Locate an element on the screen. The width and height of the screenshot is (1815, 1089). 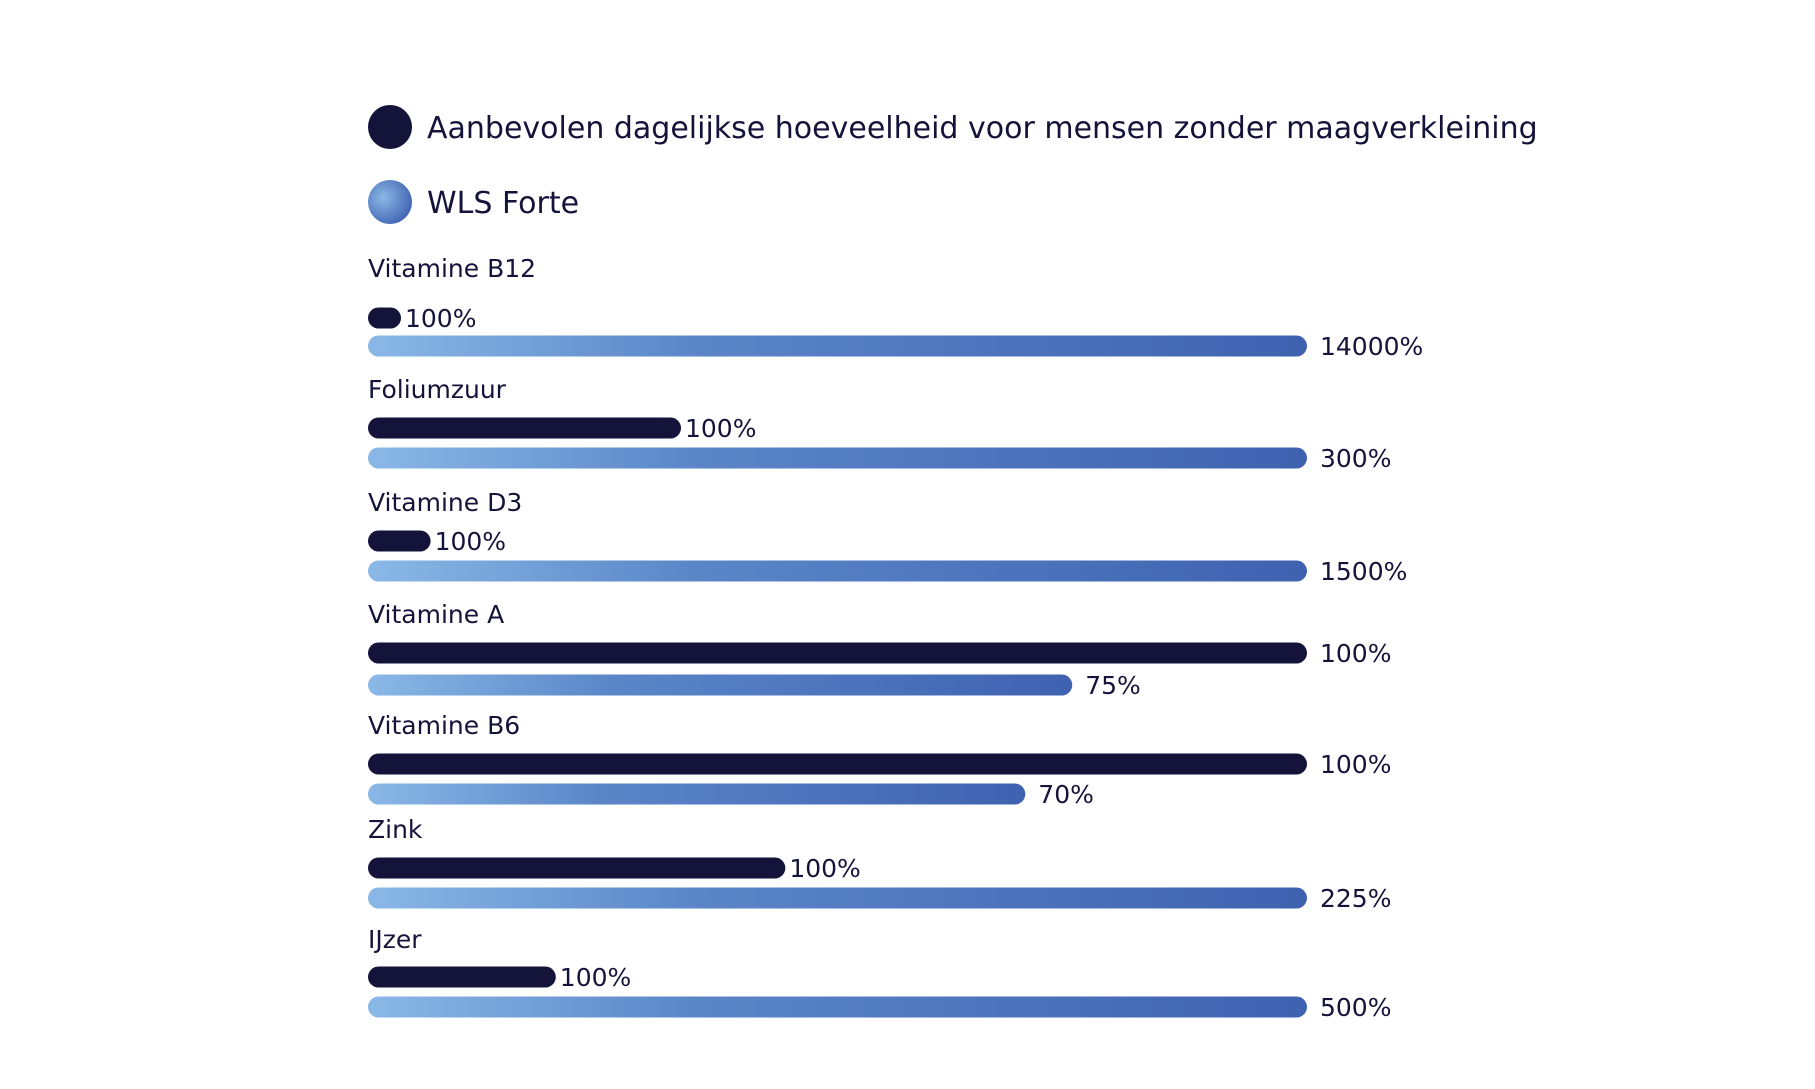
bar-group-vitamine-d3: Vitamine D3 100% 1500% is located at coordinates (887, 537).